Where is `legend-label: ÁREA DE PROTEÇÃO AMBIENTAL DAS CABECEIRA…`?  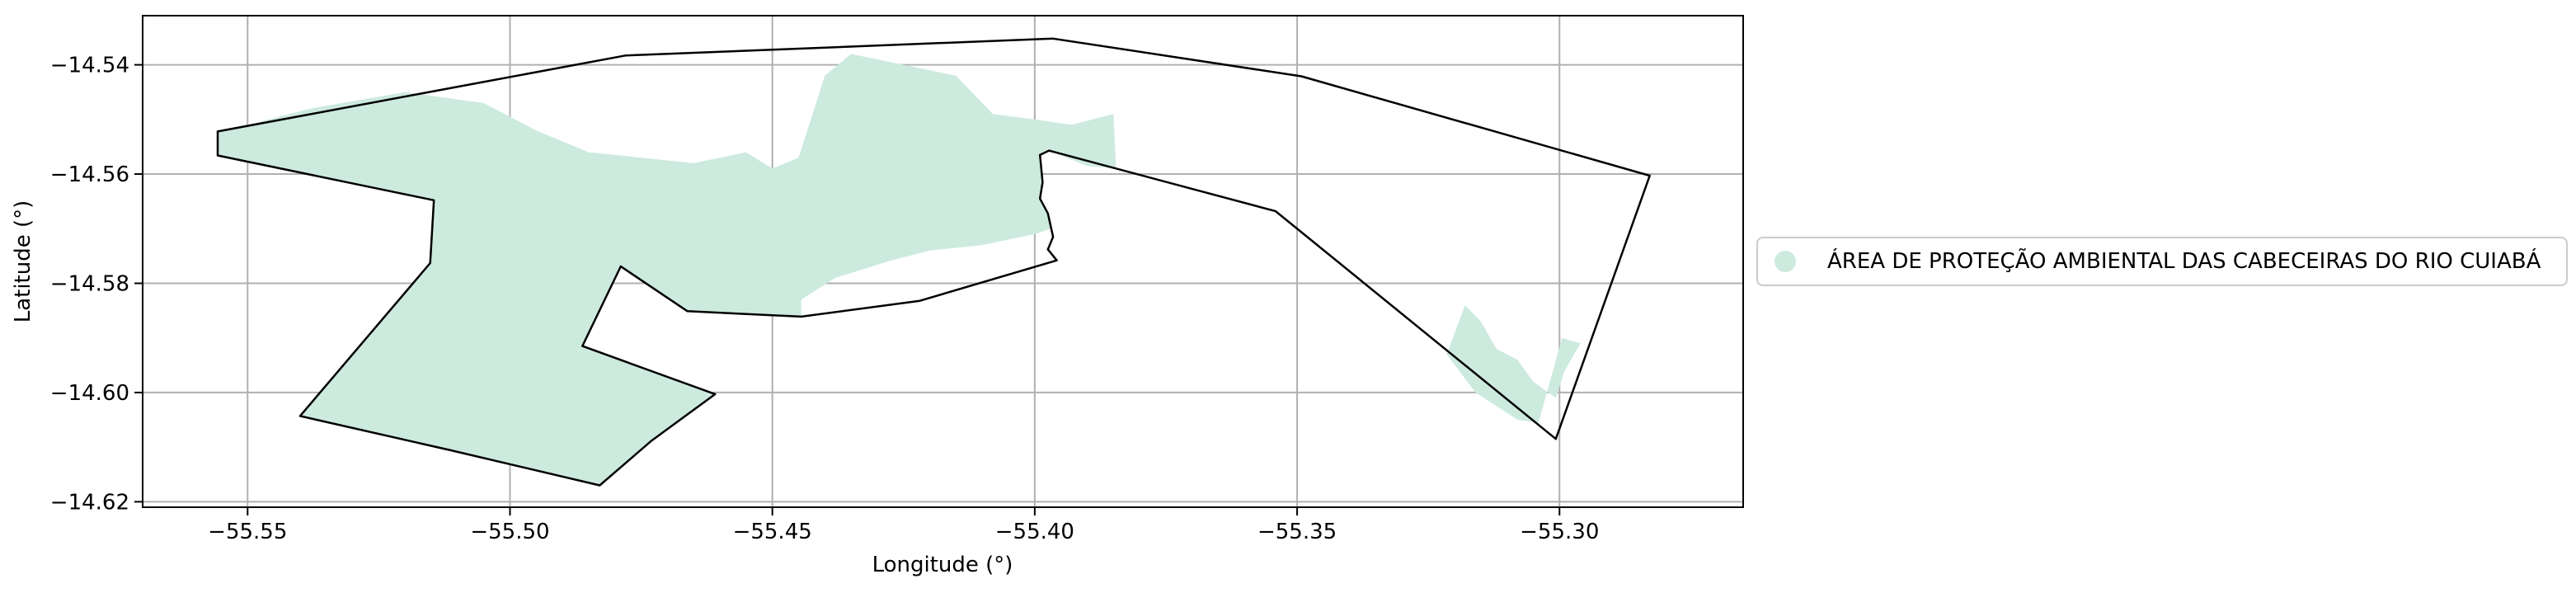 legend-label: ÁREA DE PROTEÇÃO AMBIENTAL DAS CABECEIRA… is located at coordinates (2184, 261).